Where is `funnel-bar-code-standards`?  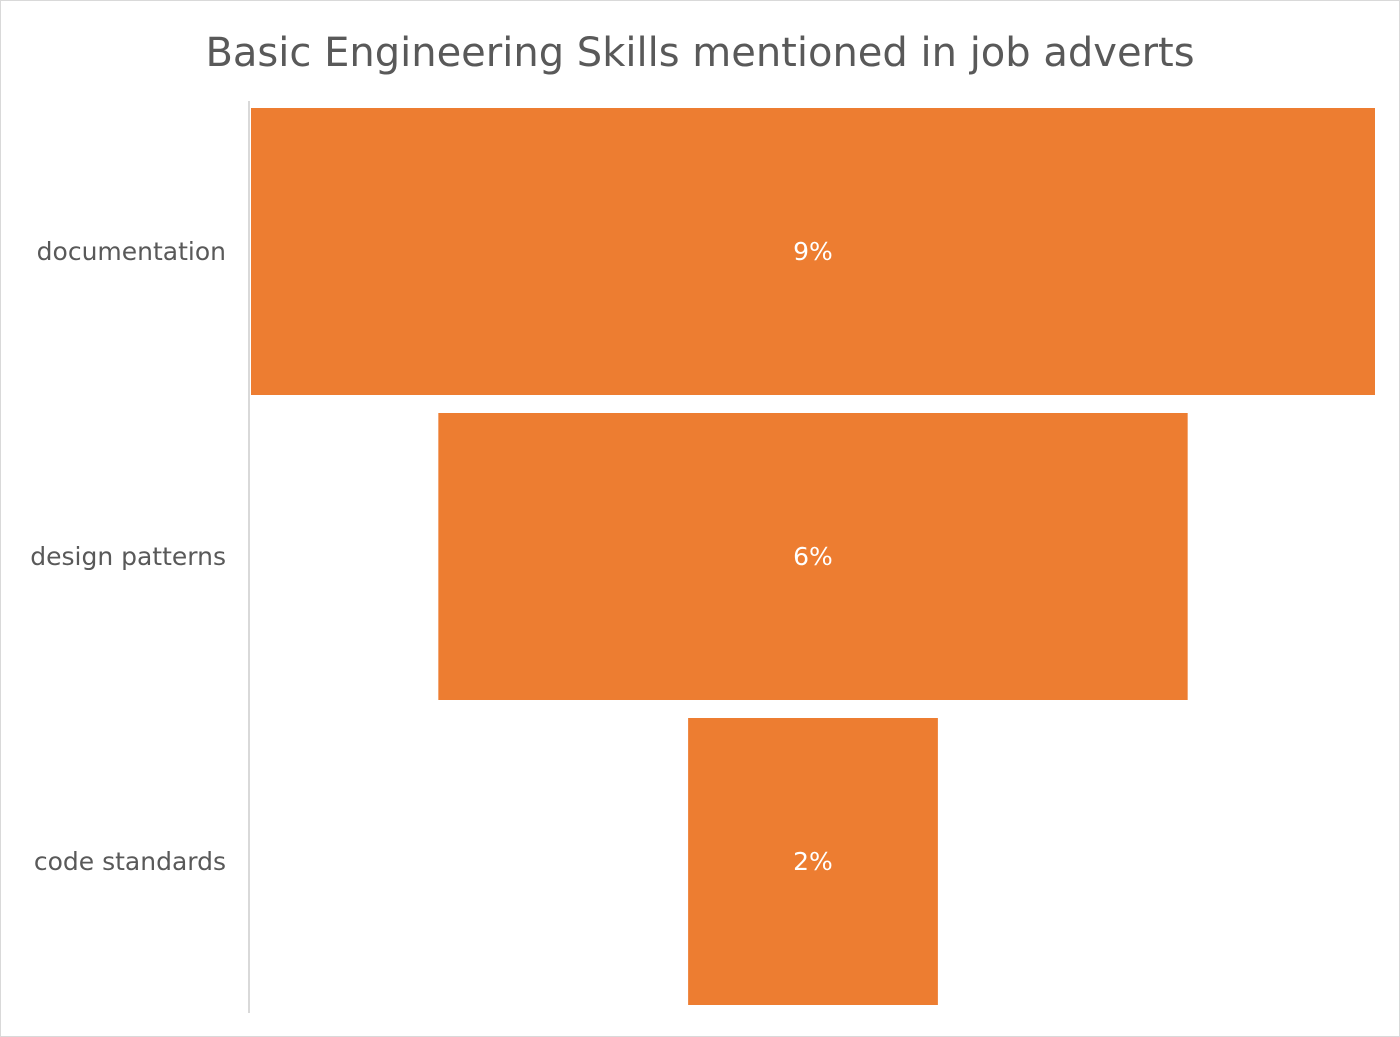 funnel-bar-code-standards is located at coordinates (813, 861).